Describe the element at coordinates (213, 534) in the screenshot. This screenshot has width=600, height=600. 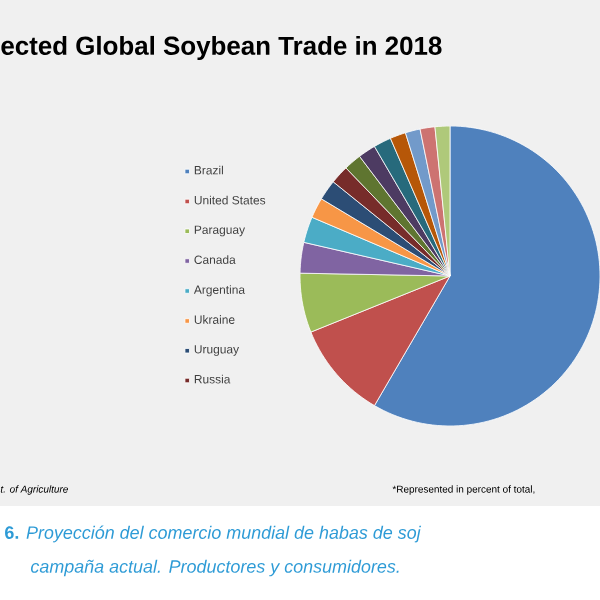
I see `text: 6. Proyección del comercio mundial de habas de soj` at that location.